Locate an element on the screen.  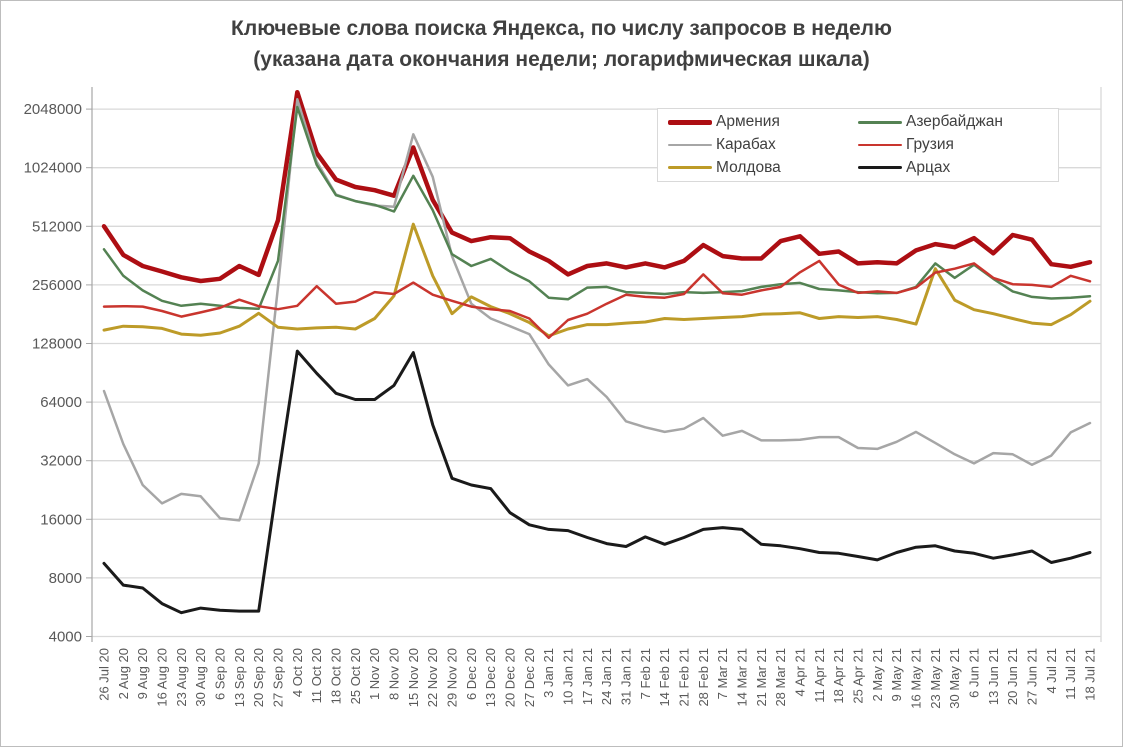
x-axis-label: 15 Nov 20 is located at coordinates (413, 677).